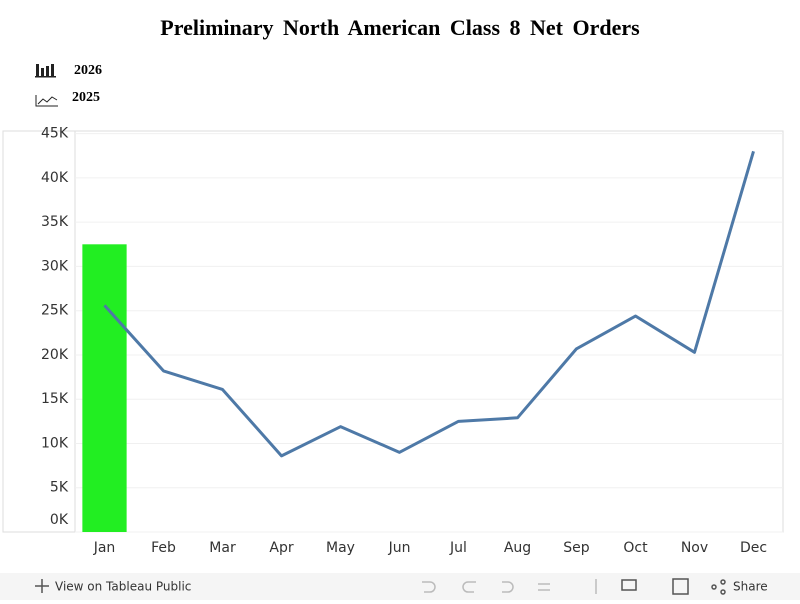 The width and height of the screenshot is (800, 604). What do you see at coordinates (123, 587) in the screenshot?
I see `view-link: View on Tableau Public` at bounding box center [123, 587].